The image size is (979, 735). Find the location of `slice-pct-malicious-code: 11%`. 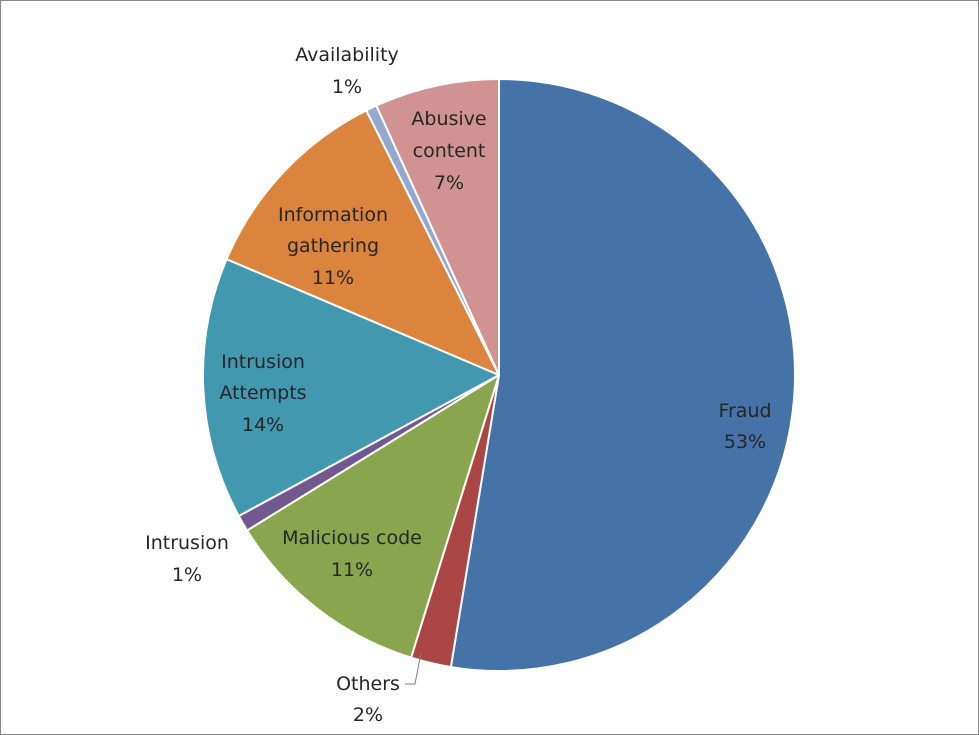

slice-pct-malicious-code: 11% is located at coordinates (352, 570).